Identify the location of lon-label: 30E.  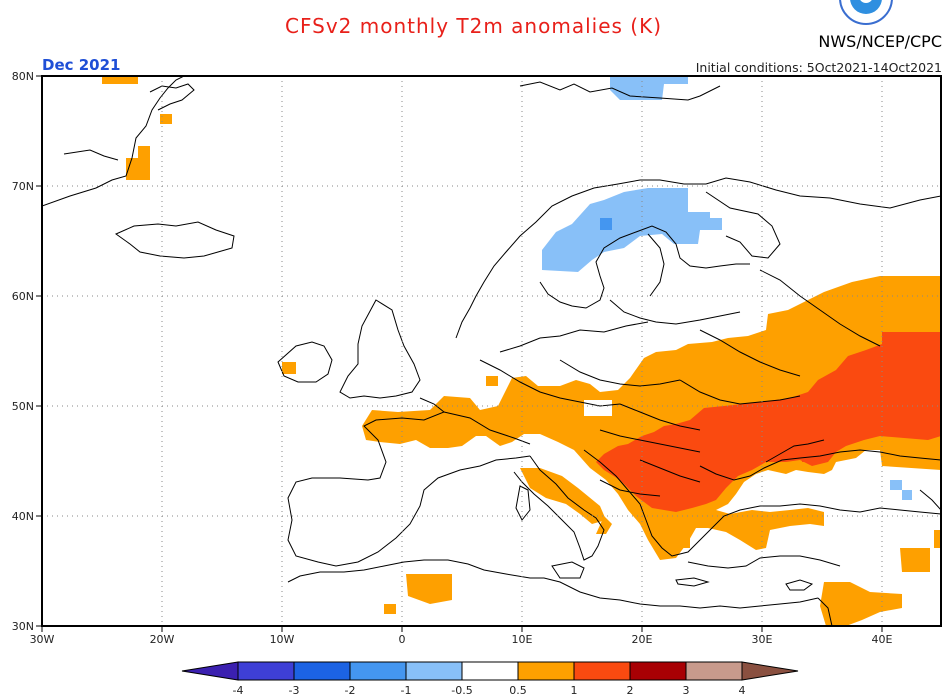
(762, 639).